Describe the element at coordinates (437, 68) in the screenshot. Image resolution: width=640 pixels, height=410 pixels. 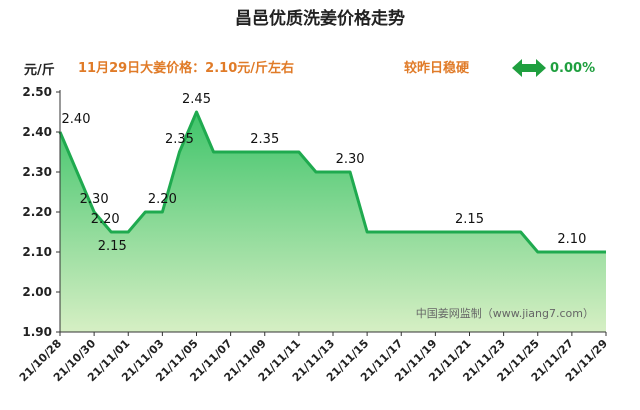
I see `trend-text: 较昨日稳硬` at that location.